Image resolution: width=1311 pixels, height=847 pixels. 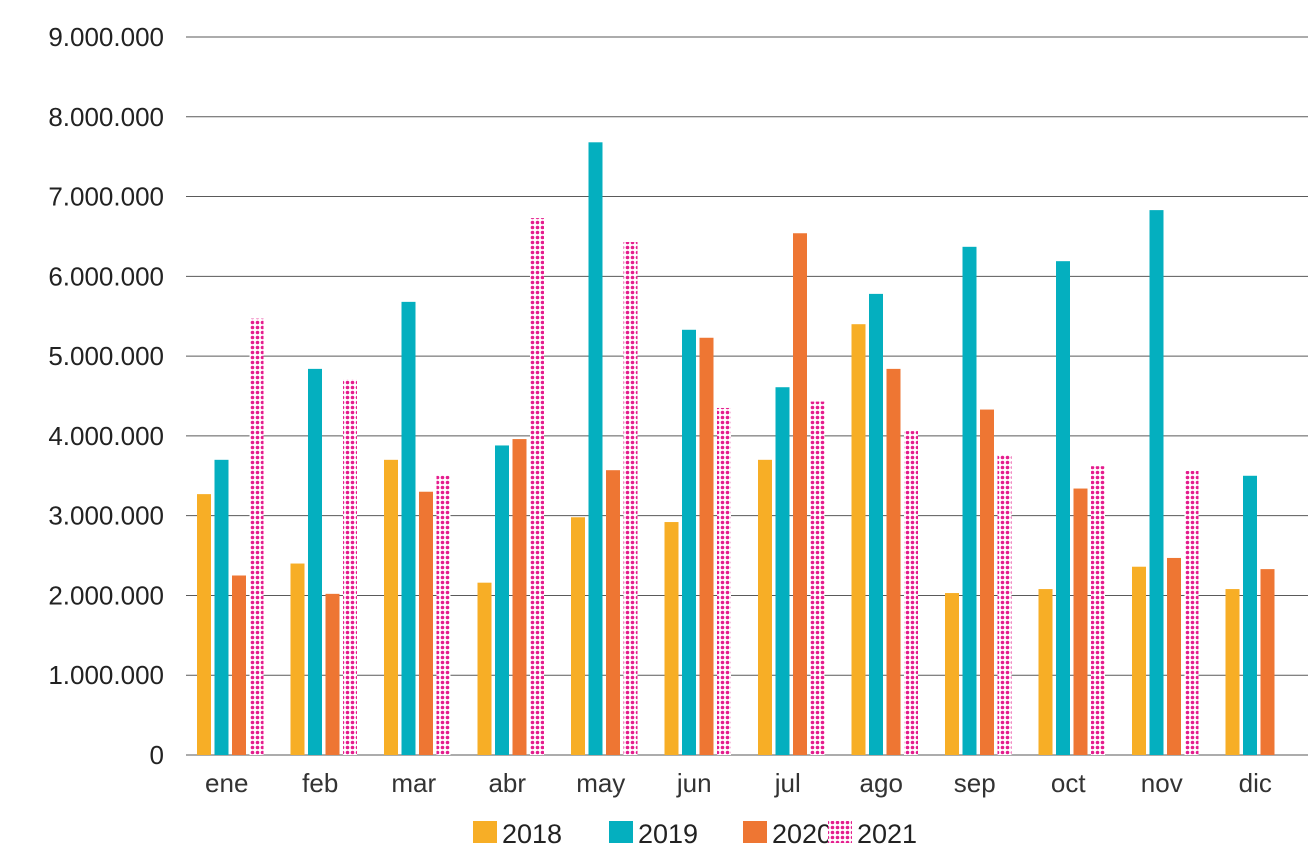 I want to click on bar-2019-nov, so click(x=1156, y=482).